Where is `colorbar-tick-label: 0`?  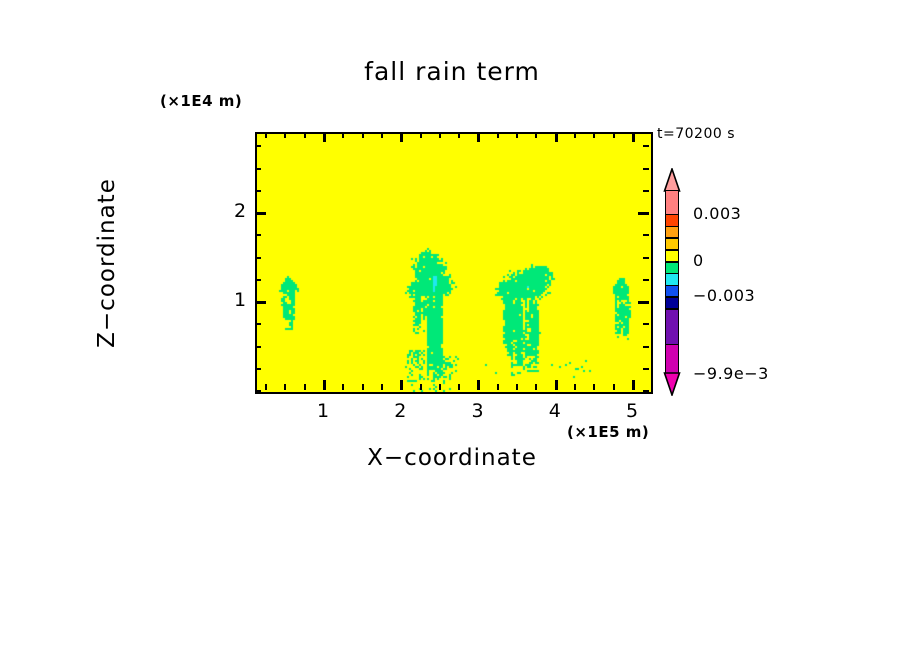 colorbar-tick-label: 0 is located at coordinates (698, 260).